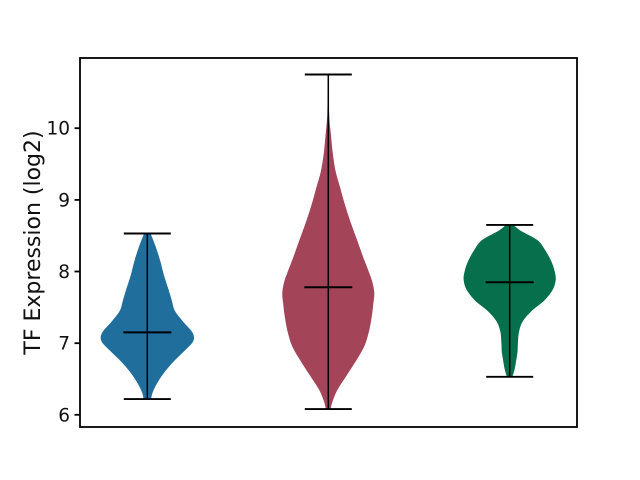 This screenshot has width=640, height=480. I want to click on y-tick-label: 9, so click(64, 200).